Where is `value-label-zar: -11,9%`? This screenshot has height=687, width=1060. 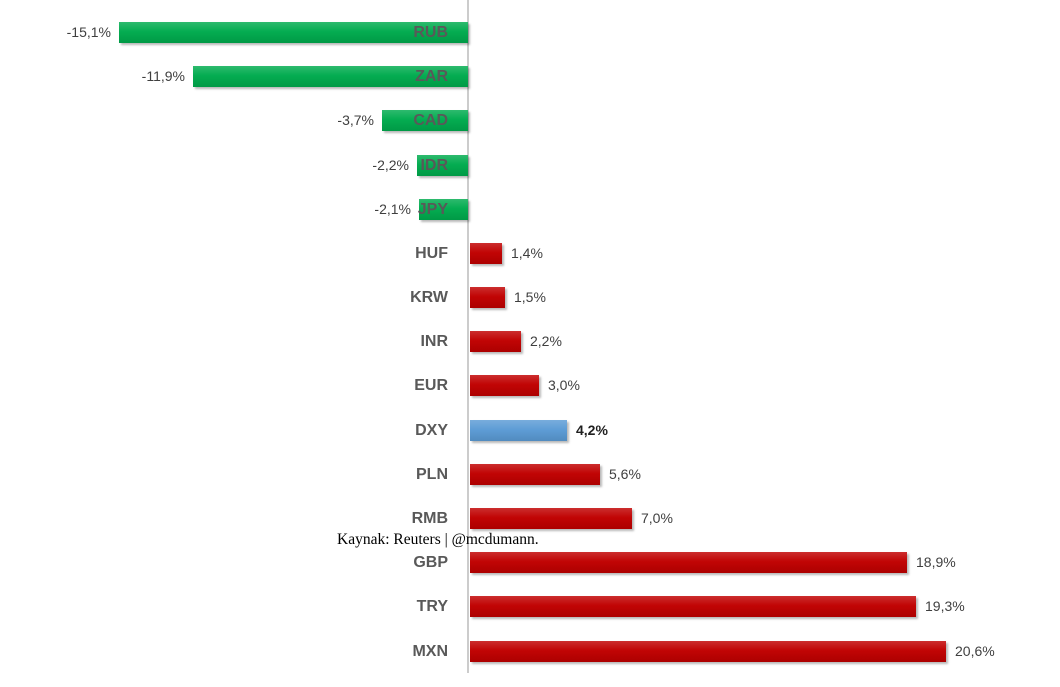 value-label-zar: -11,9% is located at coordinates (163, 76).